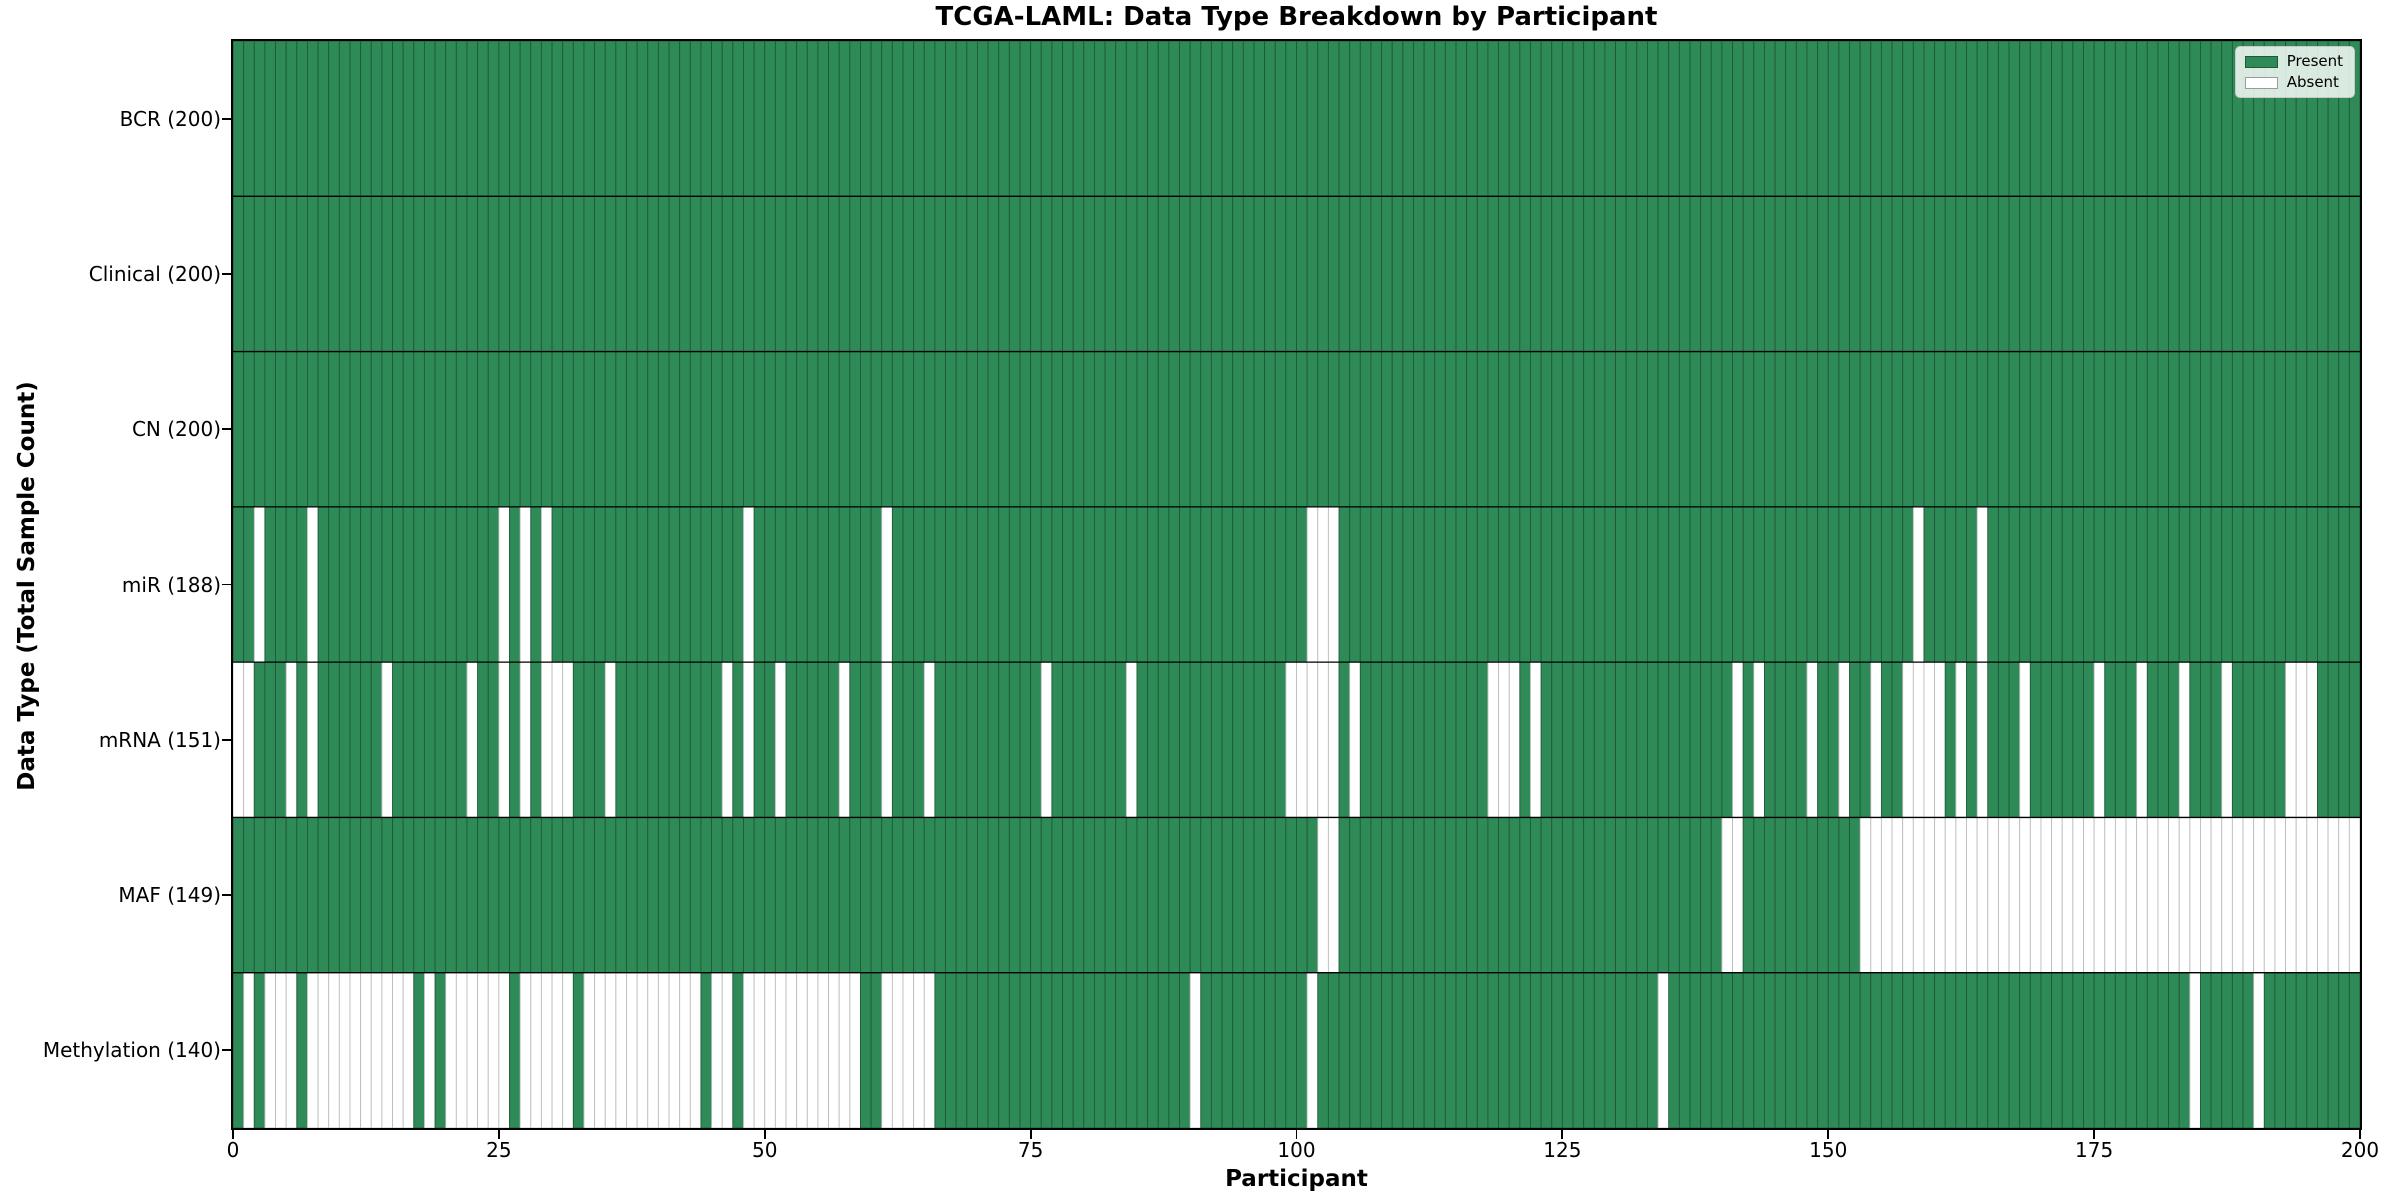  Describe the element at coordinates (1562, 1150) in the screenshot. I see `x-tick-label: 125` at that location.